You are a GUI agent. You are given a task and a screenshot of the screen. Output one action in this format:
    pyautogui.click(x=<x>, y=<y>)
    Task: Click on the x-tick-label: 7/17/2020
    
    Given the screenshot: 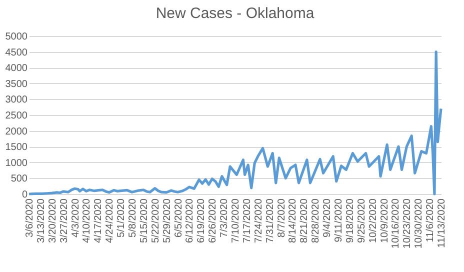 What is the action you would take?
    pyautogui.click(x=247, y=220)
    